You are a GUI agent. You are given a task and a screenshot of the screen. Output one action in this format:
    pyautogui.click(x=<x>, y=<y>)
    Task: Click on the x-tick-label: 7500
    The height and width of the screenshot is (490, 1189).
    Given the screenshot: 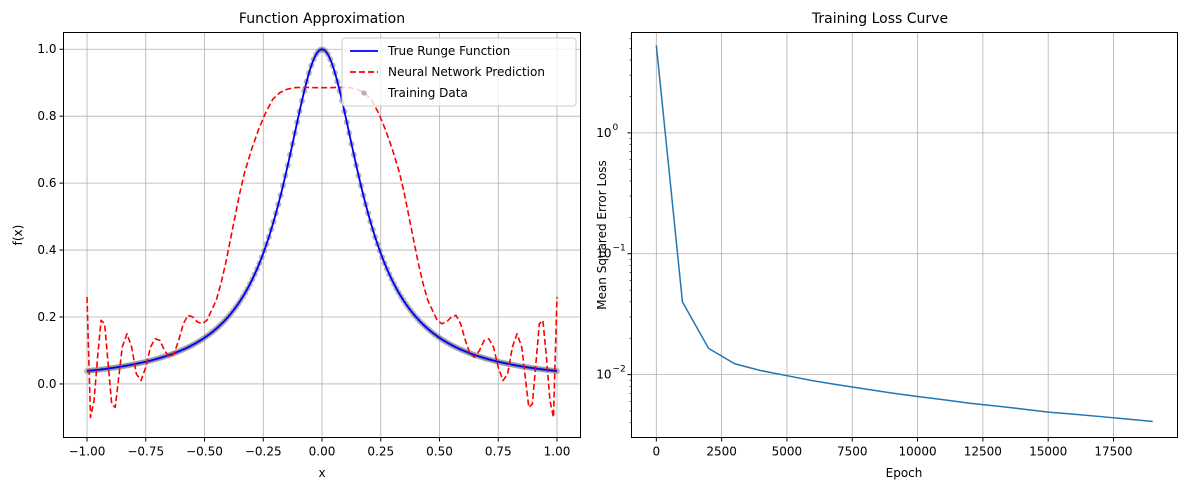 What is the action you would take?
    pyautogui.click(x=852, y=452)
    